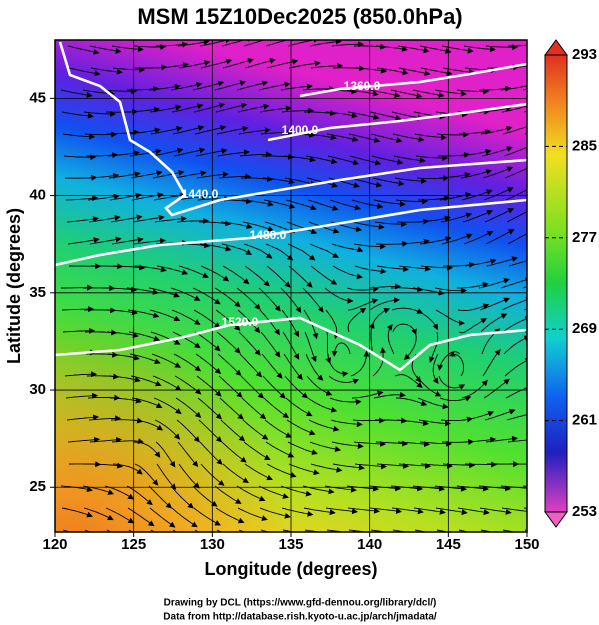 The width and height of the screenshot is (599, 625). Describe the element at coordinates (584, 511) in the screenshot. I see `colorbar-tick-label: 253` at that location.